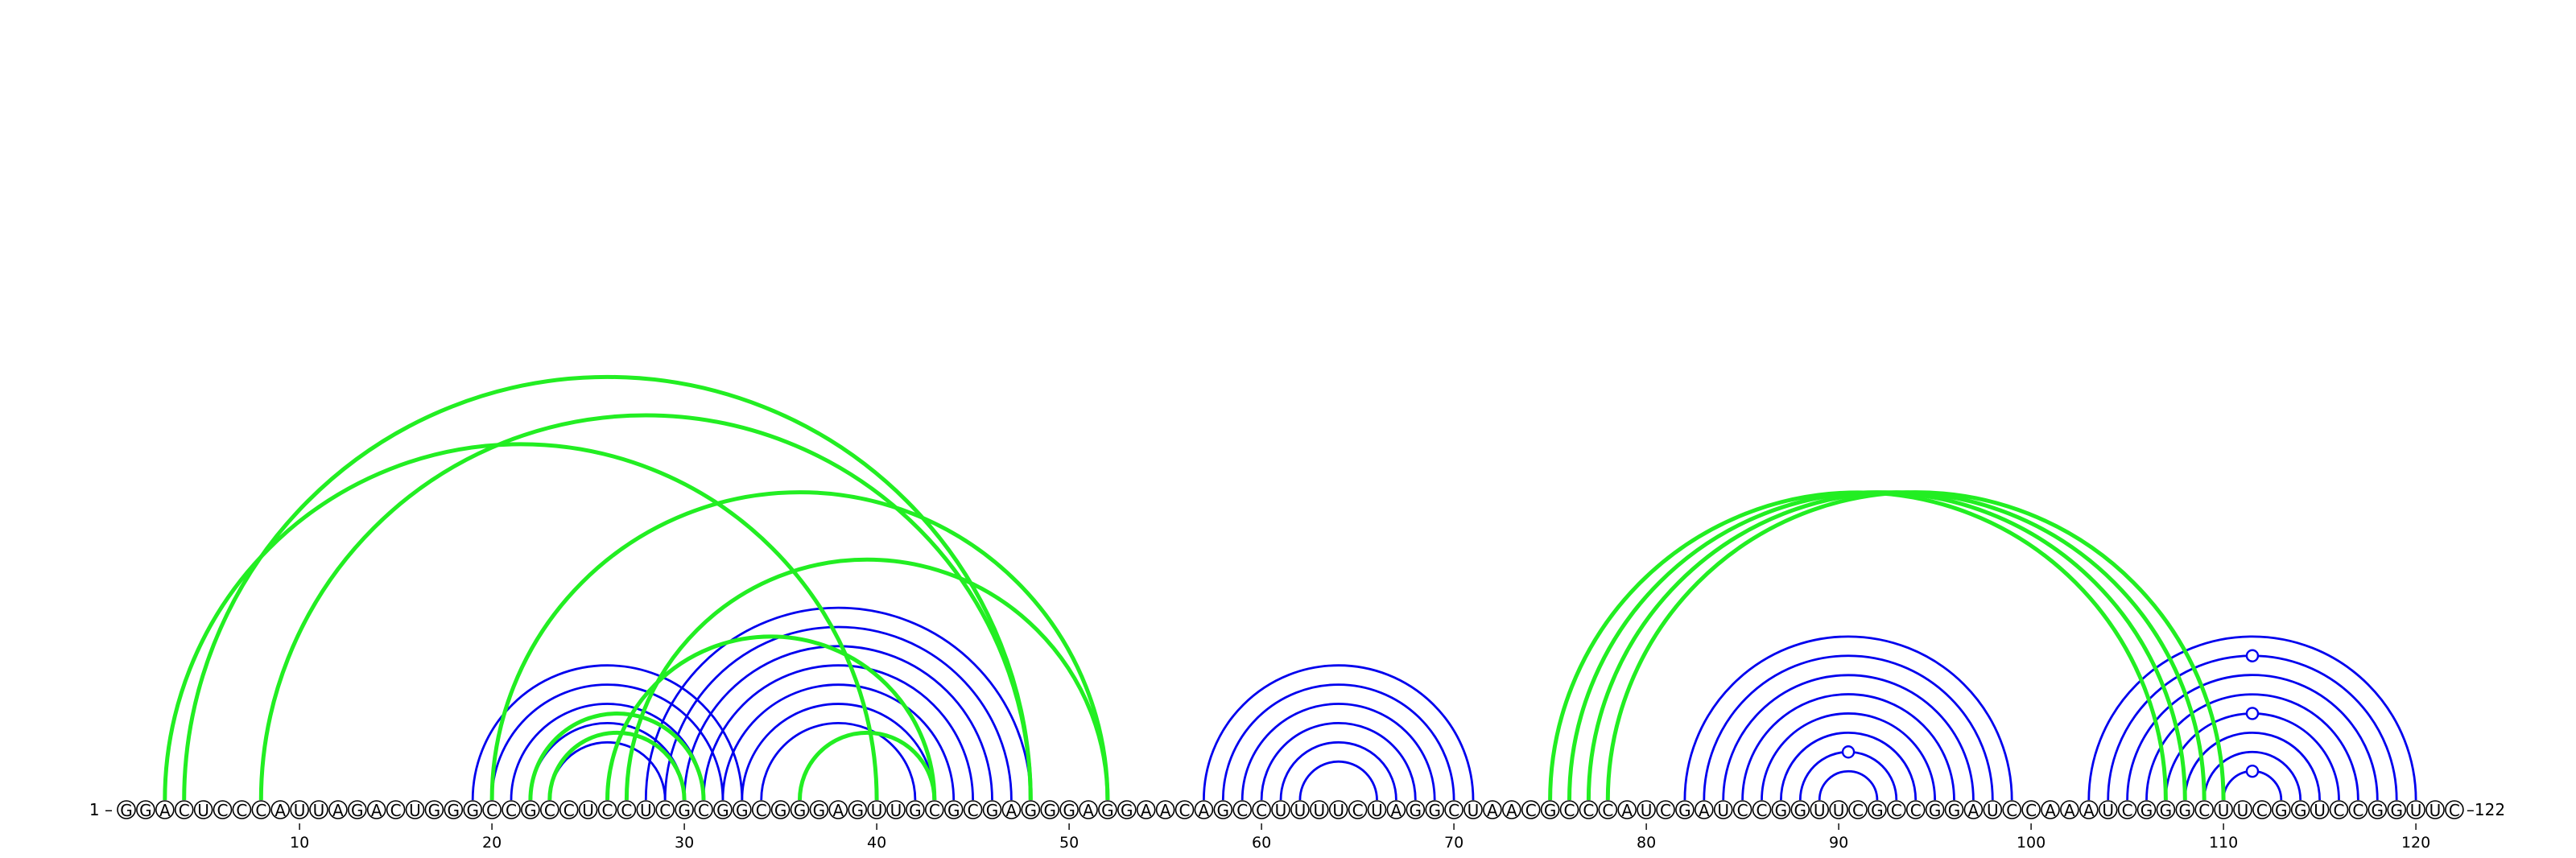 The height and width of the screenshot is (858, 2576). Describe the element at coordinates (338, 811) in the screenshot. I see `nucleotide-12: A` at that location.